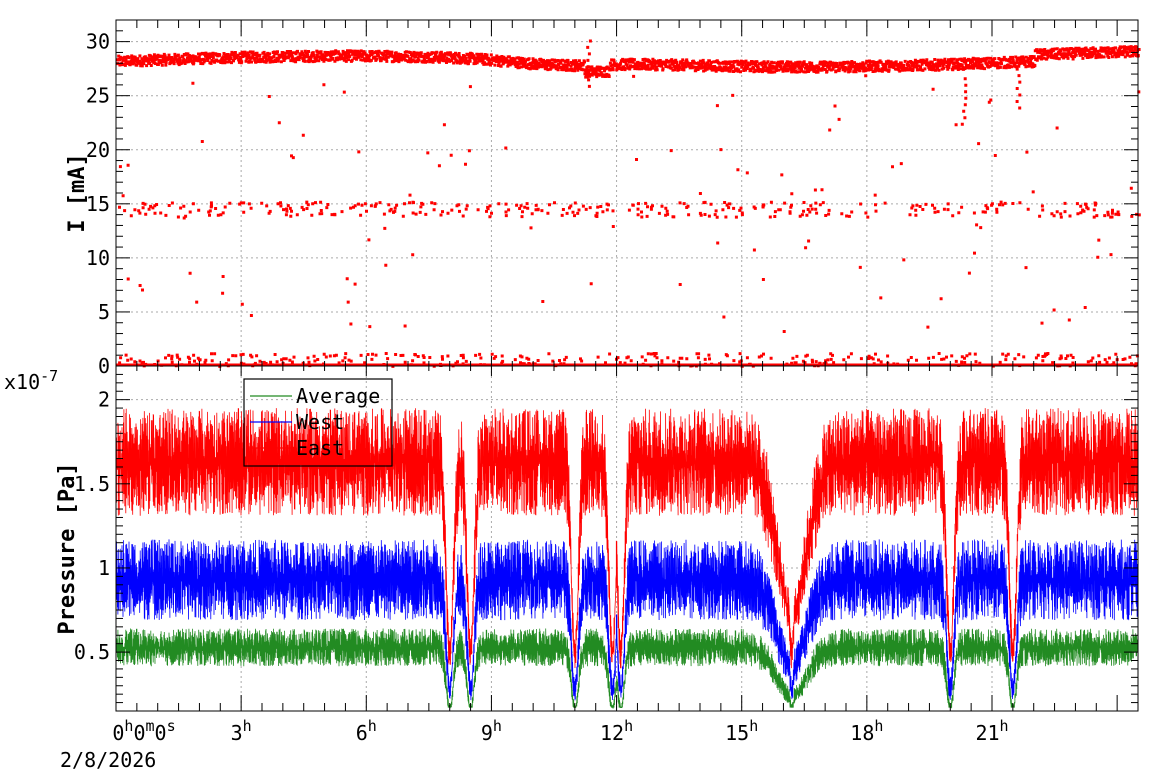 The width and height of the screenshot is (1158, 782). I want to click on current-main-band, so click(628, 62).